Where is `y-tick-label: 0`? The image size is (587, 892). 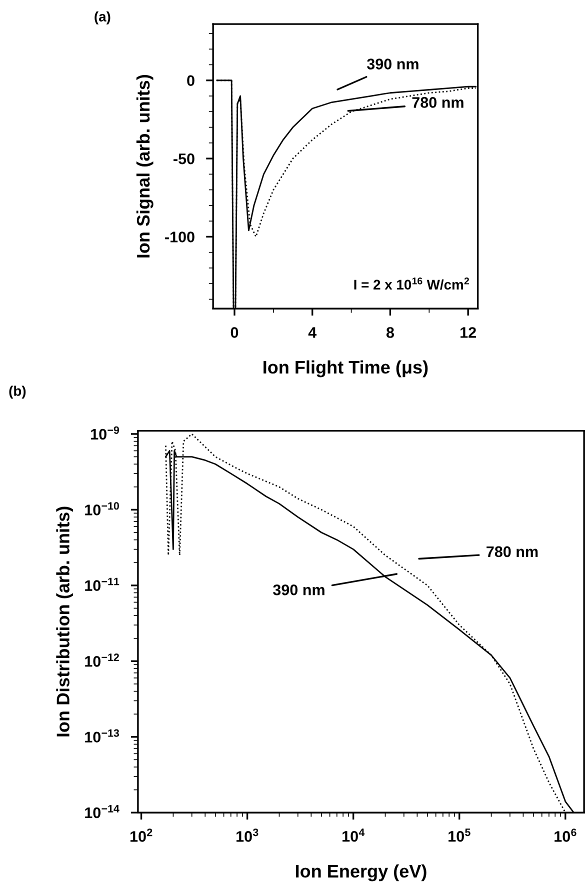
y-tick-label: 0 is located at coordinates (190, 80).